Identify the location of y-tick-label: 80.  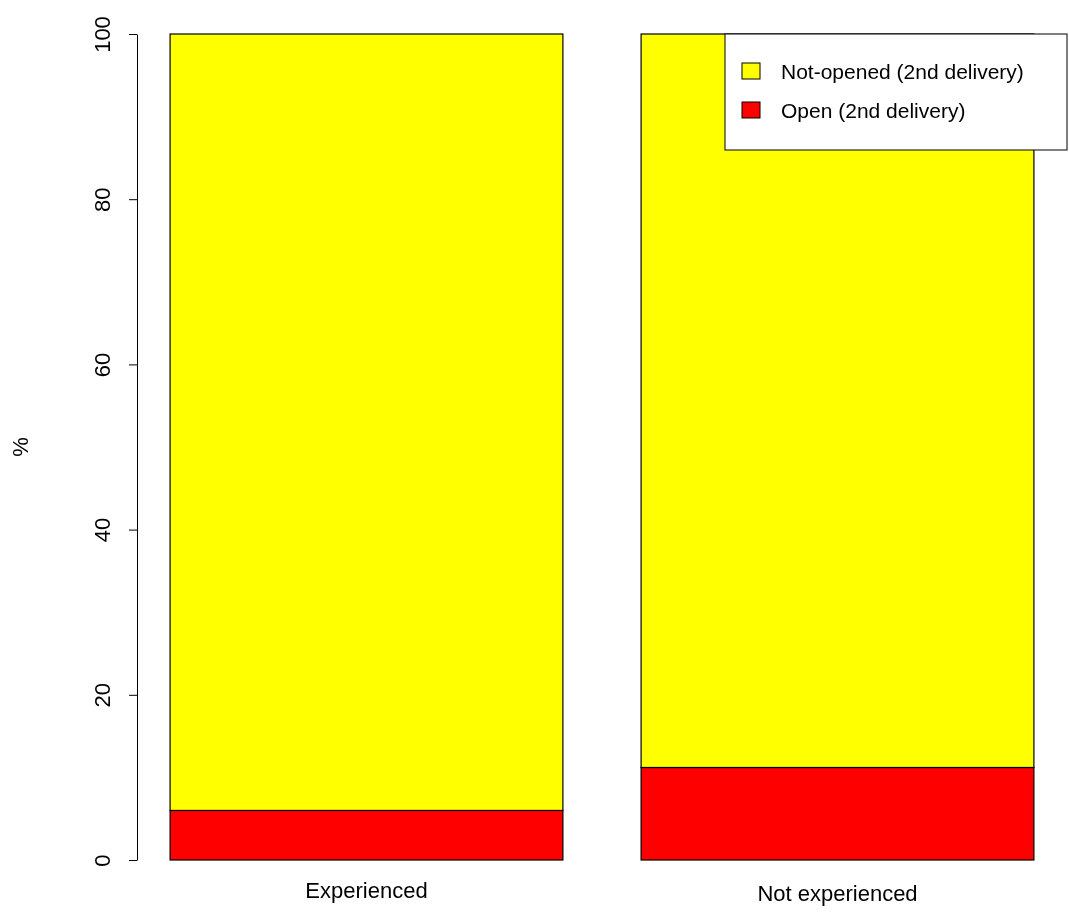
(102, 199).